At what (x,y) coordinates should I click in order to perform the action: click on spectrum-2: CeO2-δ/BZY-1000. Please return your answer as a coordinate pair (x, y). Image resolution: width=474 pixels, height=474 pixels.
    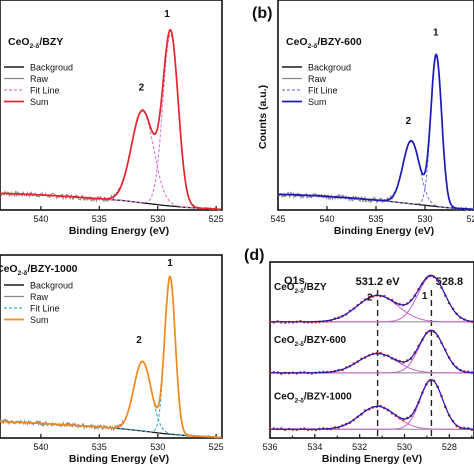
    Looking at the image, I should click on (371, 405).